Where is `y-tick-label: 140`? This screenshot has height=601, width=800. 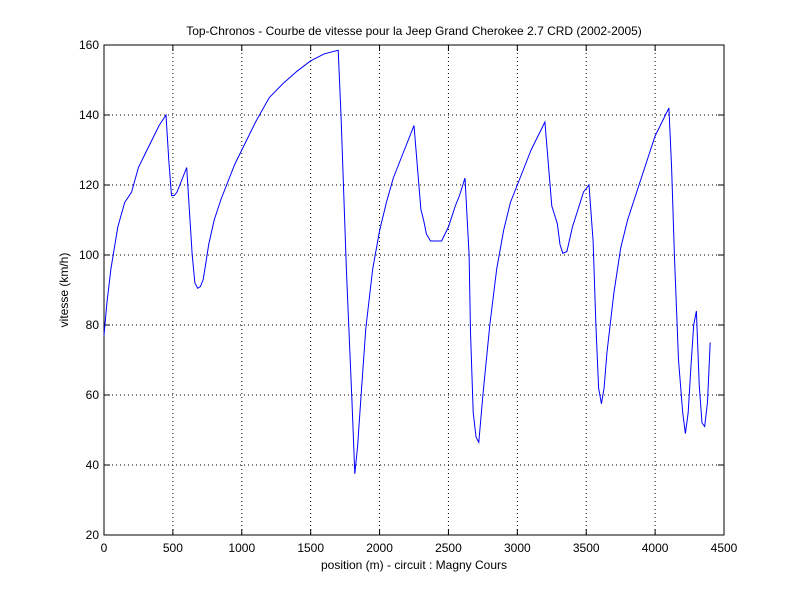
y-tick-label: 140 is located at coordinates (89, 115).